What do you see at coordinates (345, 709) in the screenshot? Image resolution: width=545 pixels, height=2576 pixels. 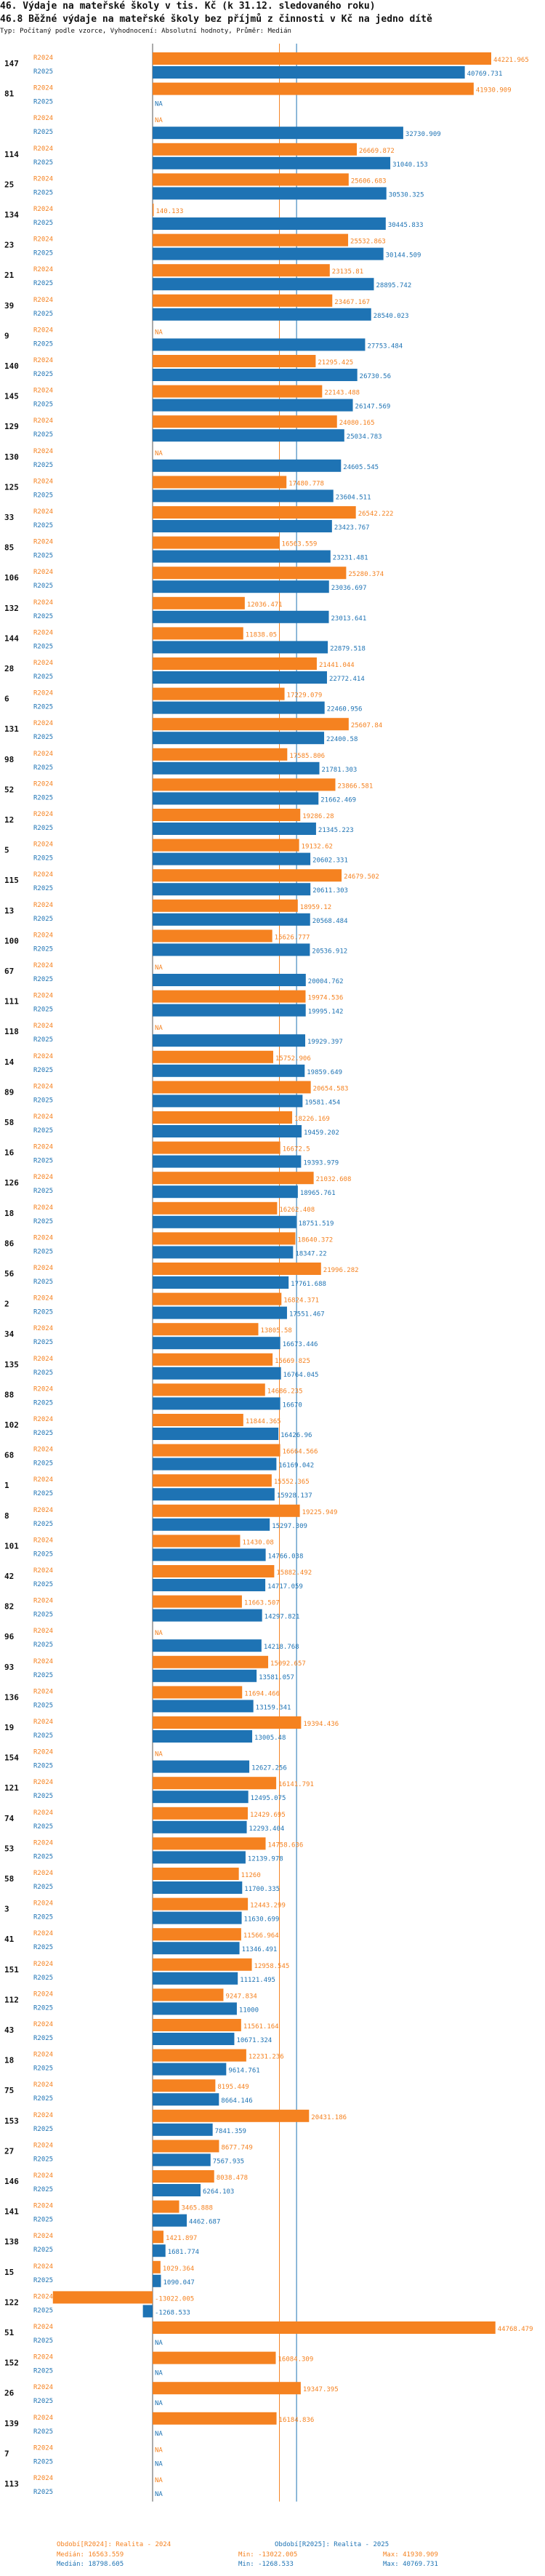 I see `value-label-r2025: 22460.956` at bounding box center [345, 709].